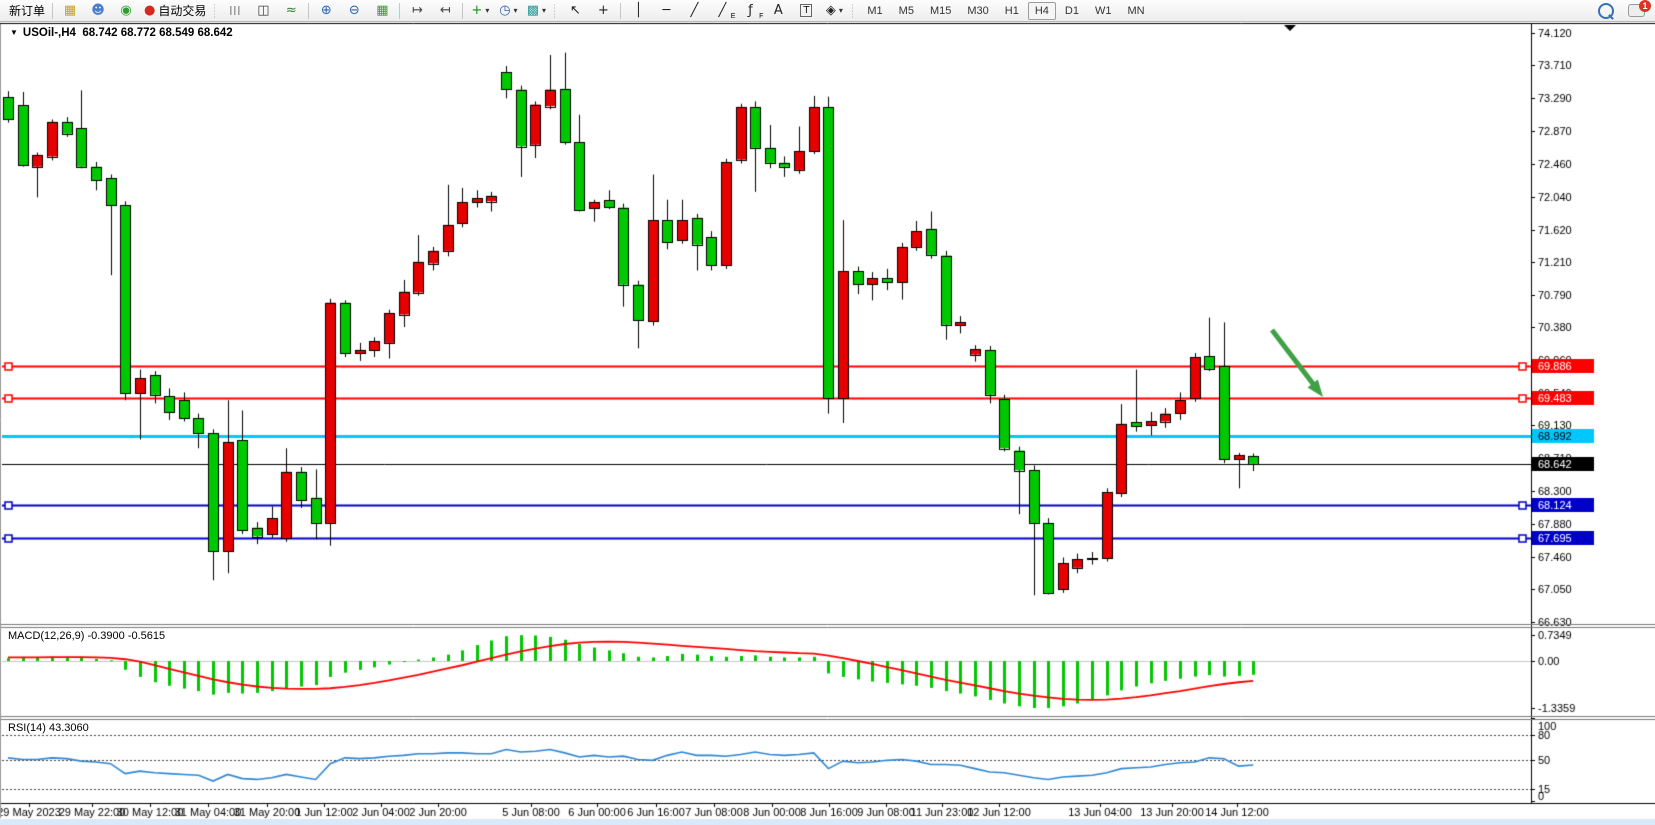  I want to click on timeframe-m15-button: M15, so click(940, 10).